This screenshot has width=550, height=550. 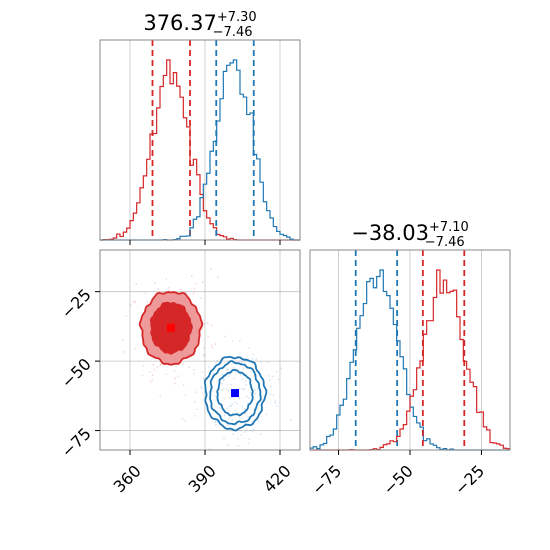 I want to click on histogram-x-title: 376.37+7.30 −7.46, so click(x=199, y=25).